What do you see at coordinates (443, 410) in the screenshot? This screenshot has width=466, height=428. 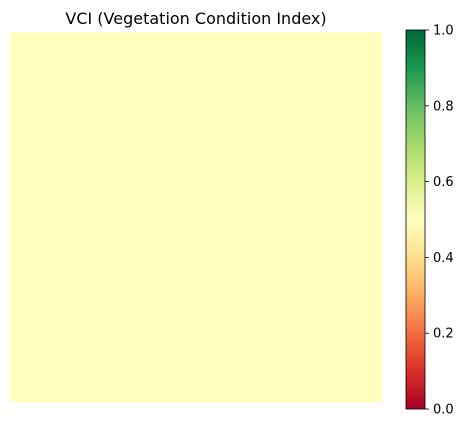 I see `colorbar-tick-label: 0.0` at bounding box center [443, 410].